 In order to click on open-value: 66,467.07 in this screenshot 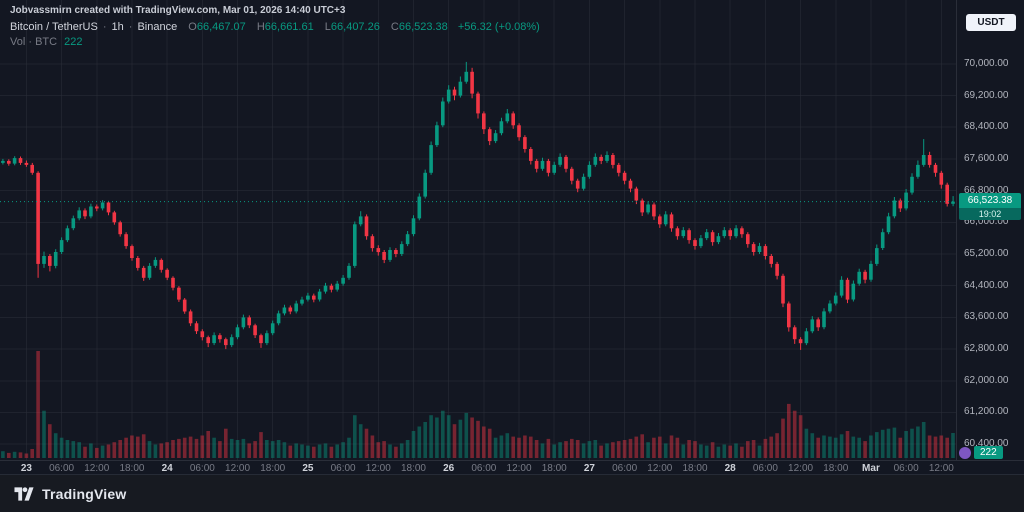, I will do `click(221, 27)`.